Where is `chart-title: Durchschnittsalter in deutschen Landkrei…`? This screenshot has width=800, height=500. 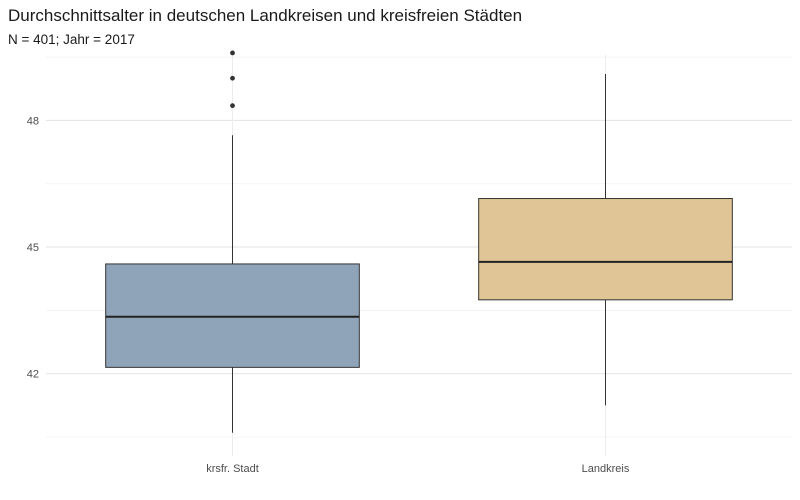
chart-title: Durchschnittsalter in deutschen Landkrei… is located at coordinates (265, 15).